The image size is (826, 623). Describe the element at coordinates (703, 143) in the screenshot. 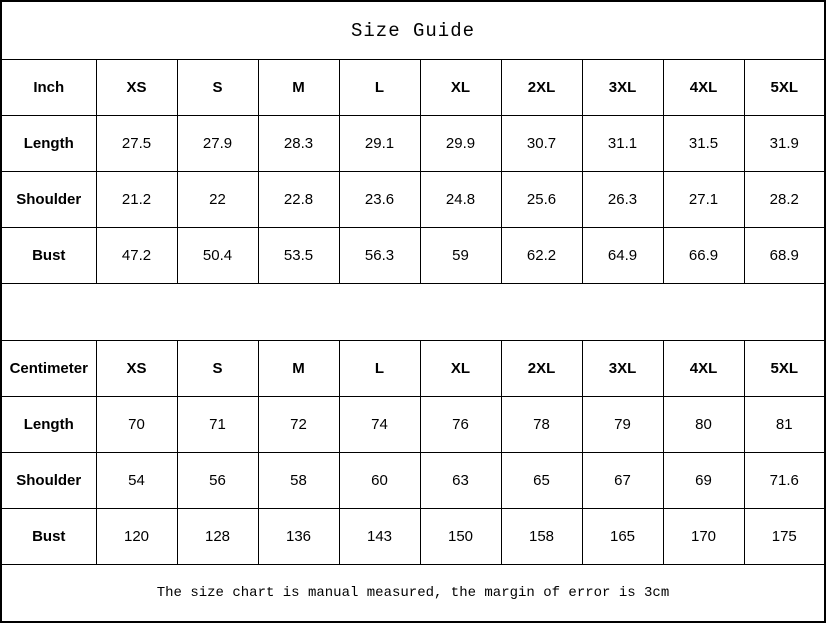

I see `measurement-value: 31.5` at that location.